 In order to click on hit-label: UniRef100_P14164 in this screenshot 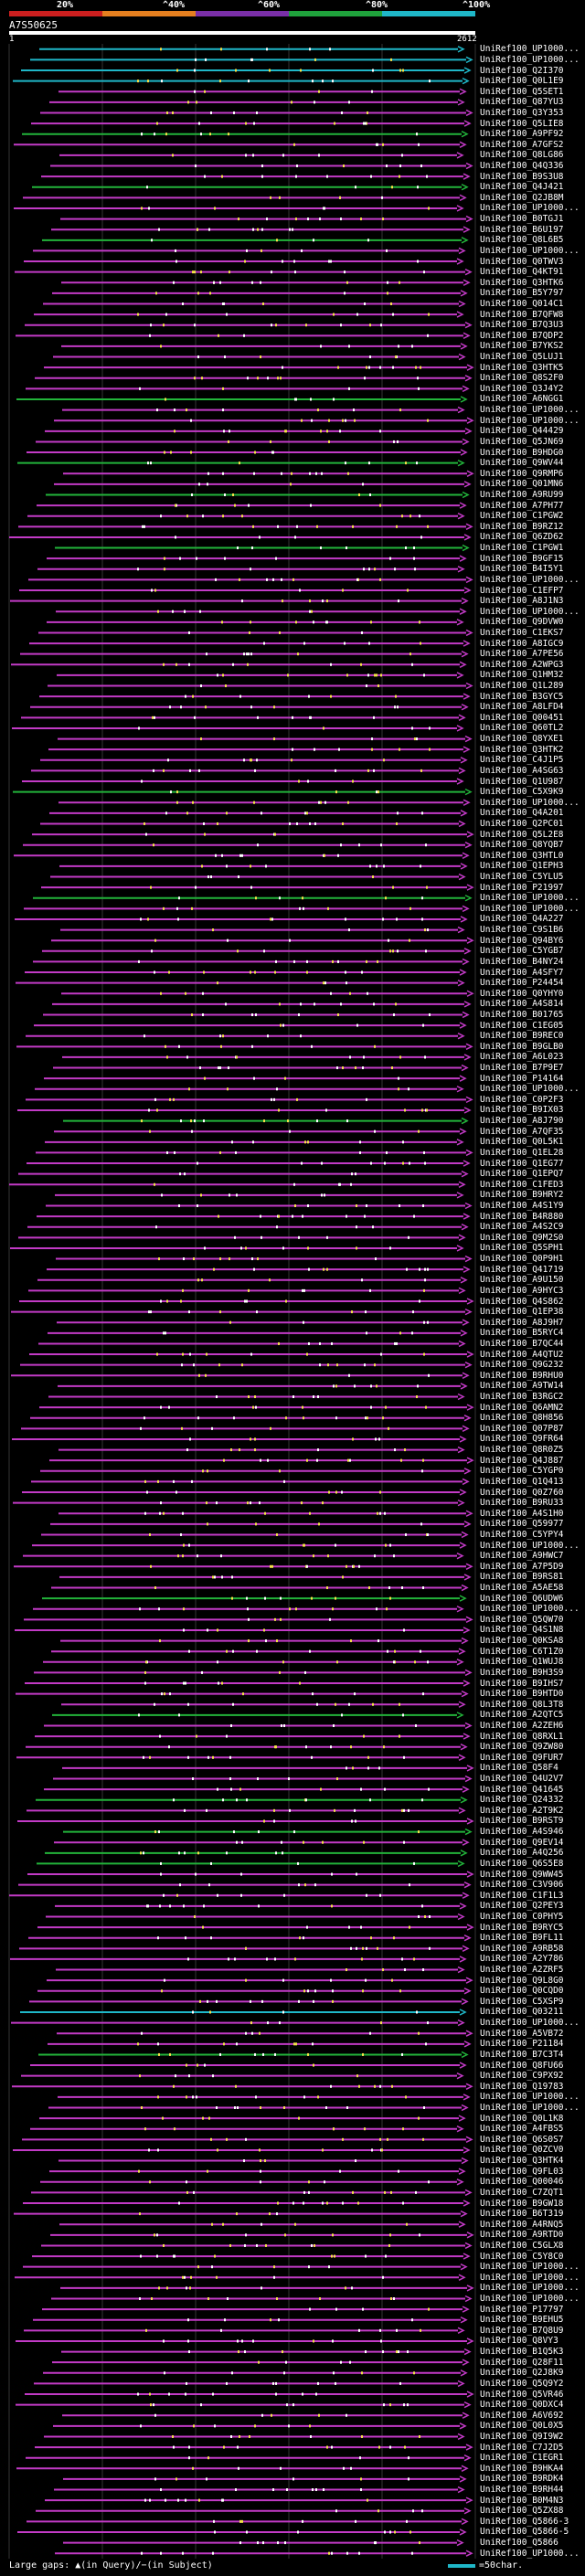, I will do `click(522, 1078)`.